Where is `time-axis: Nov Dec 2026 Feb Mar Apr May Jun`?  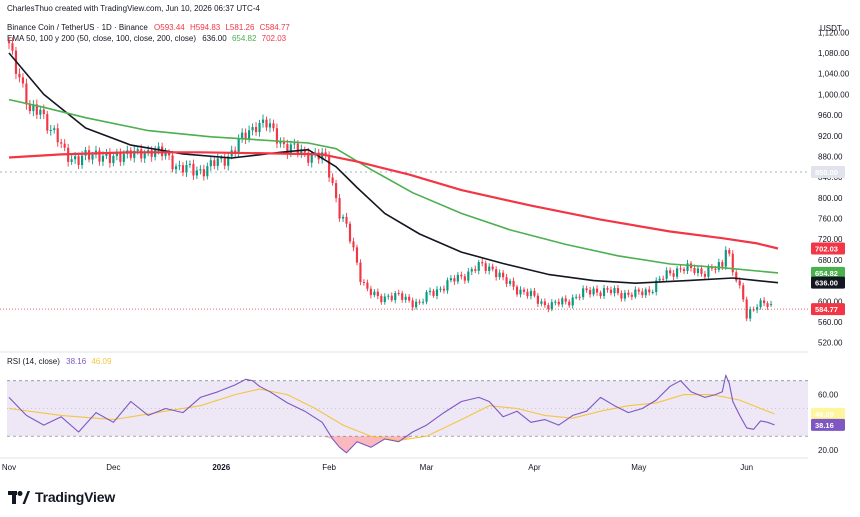 time-axis: Nov Dec 2026 Feb Mar Apr May Jun is located at coordinates (377, 467).